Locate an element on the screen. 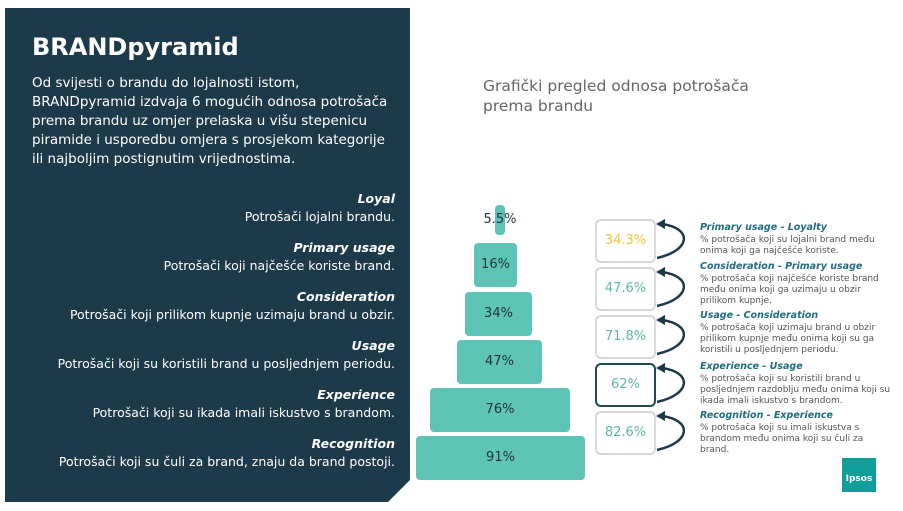 This screenshot has width=903, height=511. level-description: Potrošači lojalni brandu. is located at coordinates (319, 216).